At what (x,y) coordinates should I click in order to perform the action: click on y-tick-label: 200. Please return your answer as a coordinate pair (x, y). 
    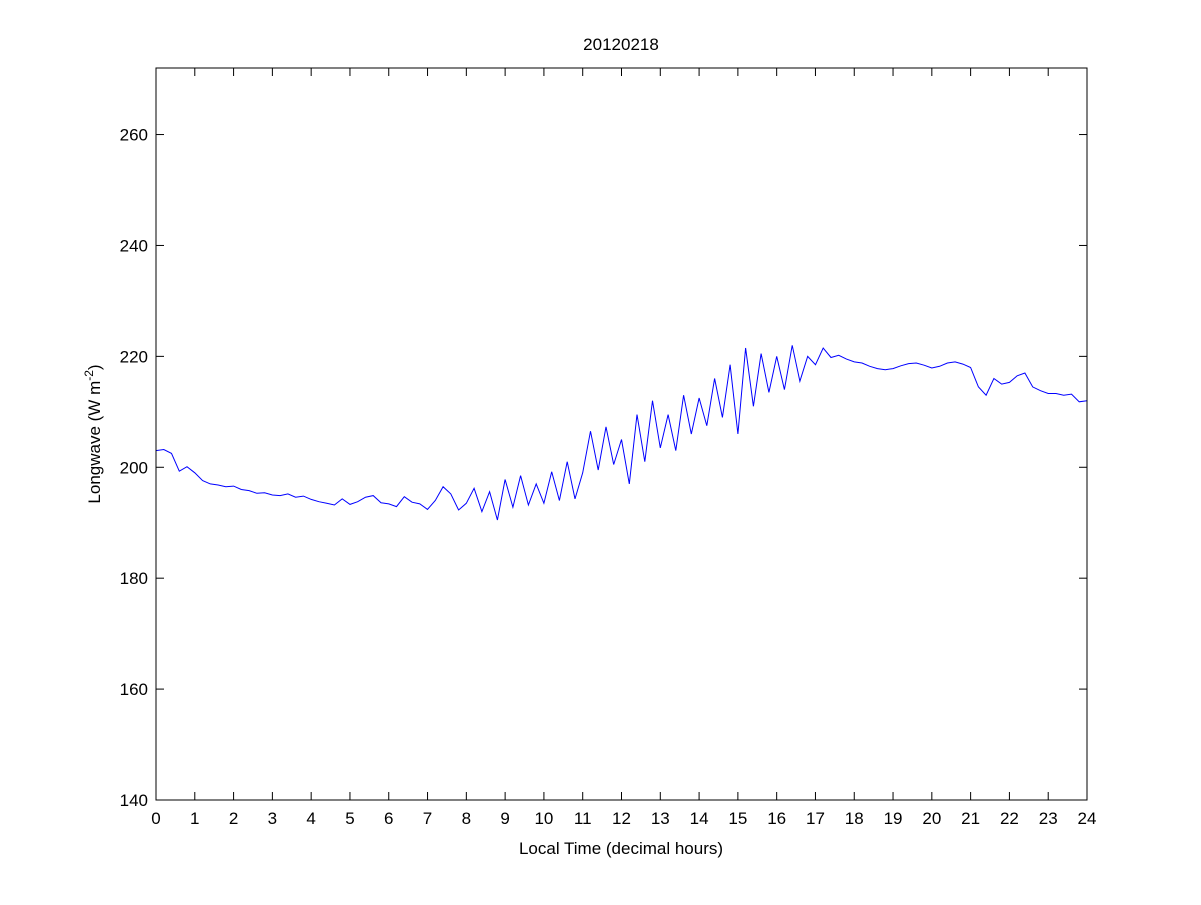
    Looking at the image, I should click on (134, 467).